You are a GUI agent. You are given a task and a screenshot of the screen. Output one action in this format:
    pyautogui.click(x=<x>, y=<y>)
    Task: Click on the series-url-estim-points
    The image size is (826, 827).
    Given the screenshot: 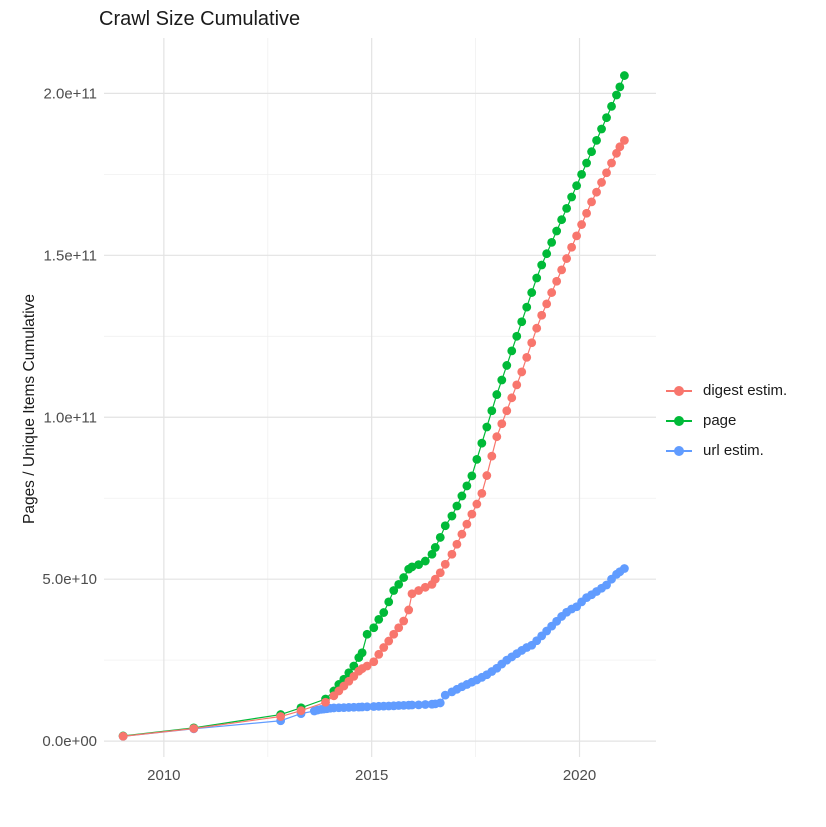 What is the action you would take?
    pyautogui.click(x=373, y=652)
    